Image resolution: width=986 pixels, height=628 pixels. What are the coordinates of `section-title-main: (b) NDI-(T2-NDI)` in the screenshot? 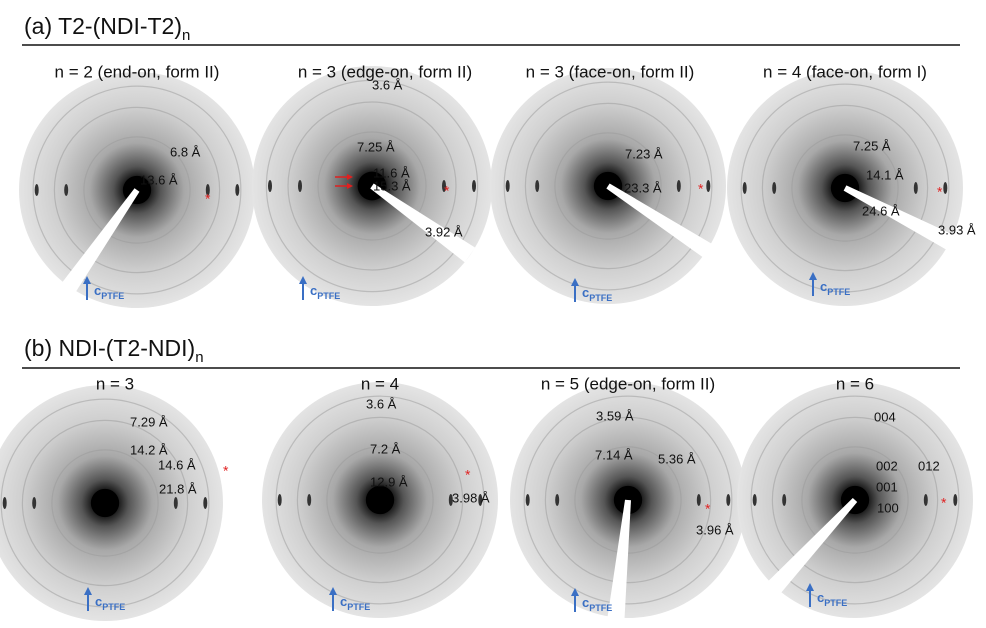 It's located at (109, 348).